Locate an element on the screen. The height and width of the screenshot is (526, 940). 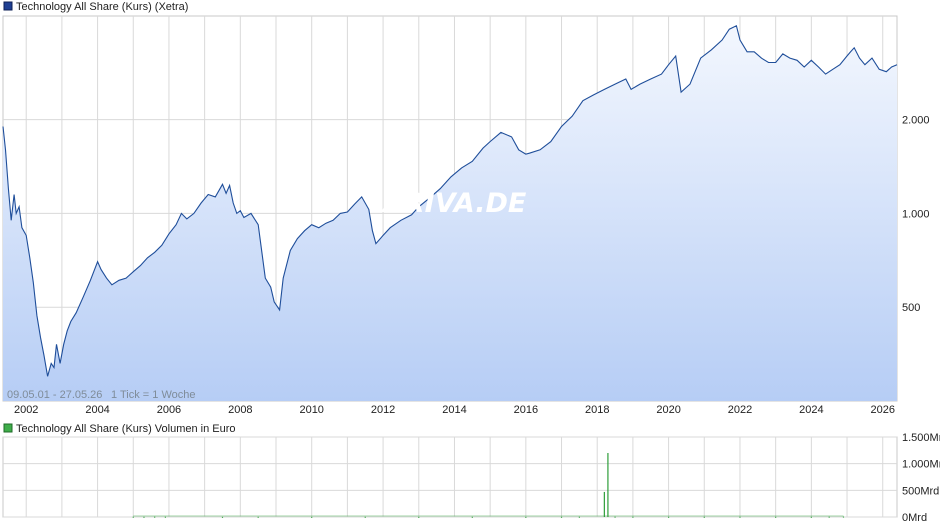
x-tick-label: 2002 is located at coordinates (26, 410).